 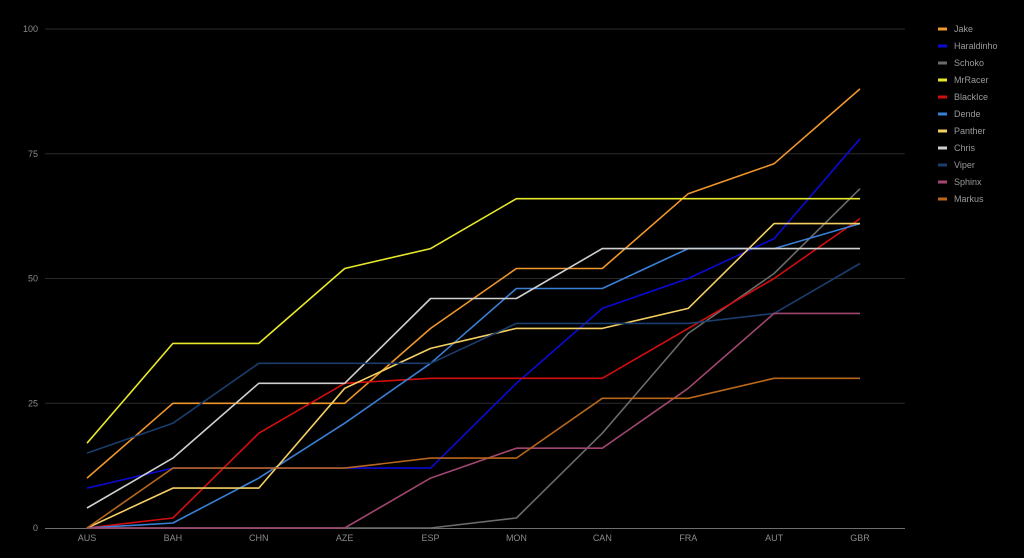 What do you see at coordinates (969, 63) in the screenshot?
I see `legend-label: Schoko` at bounding box center [969, 63].